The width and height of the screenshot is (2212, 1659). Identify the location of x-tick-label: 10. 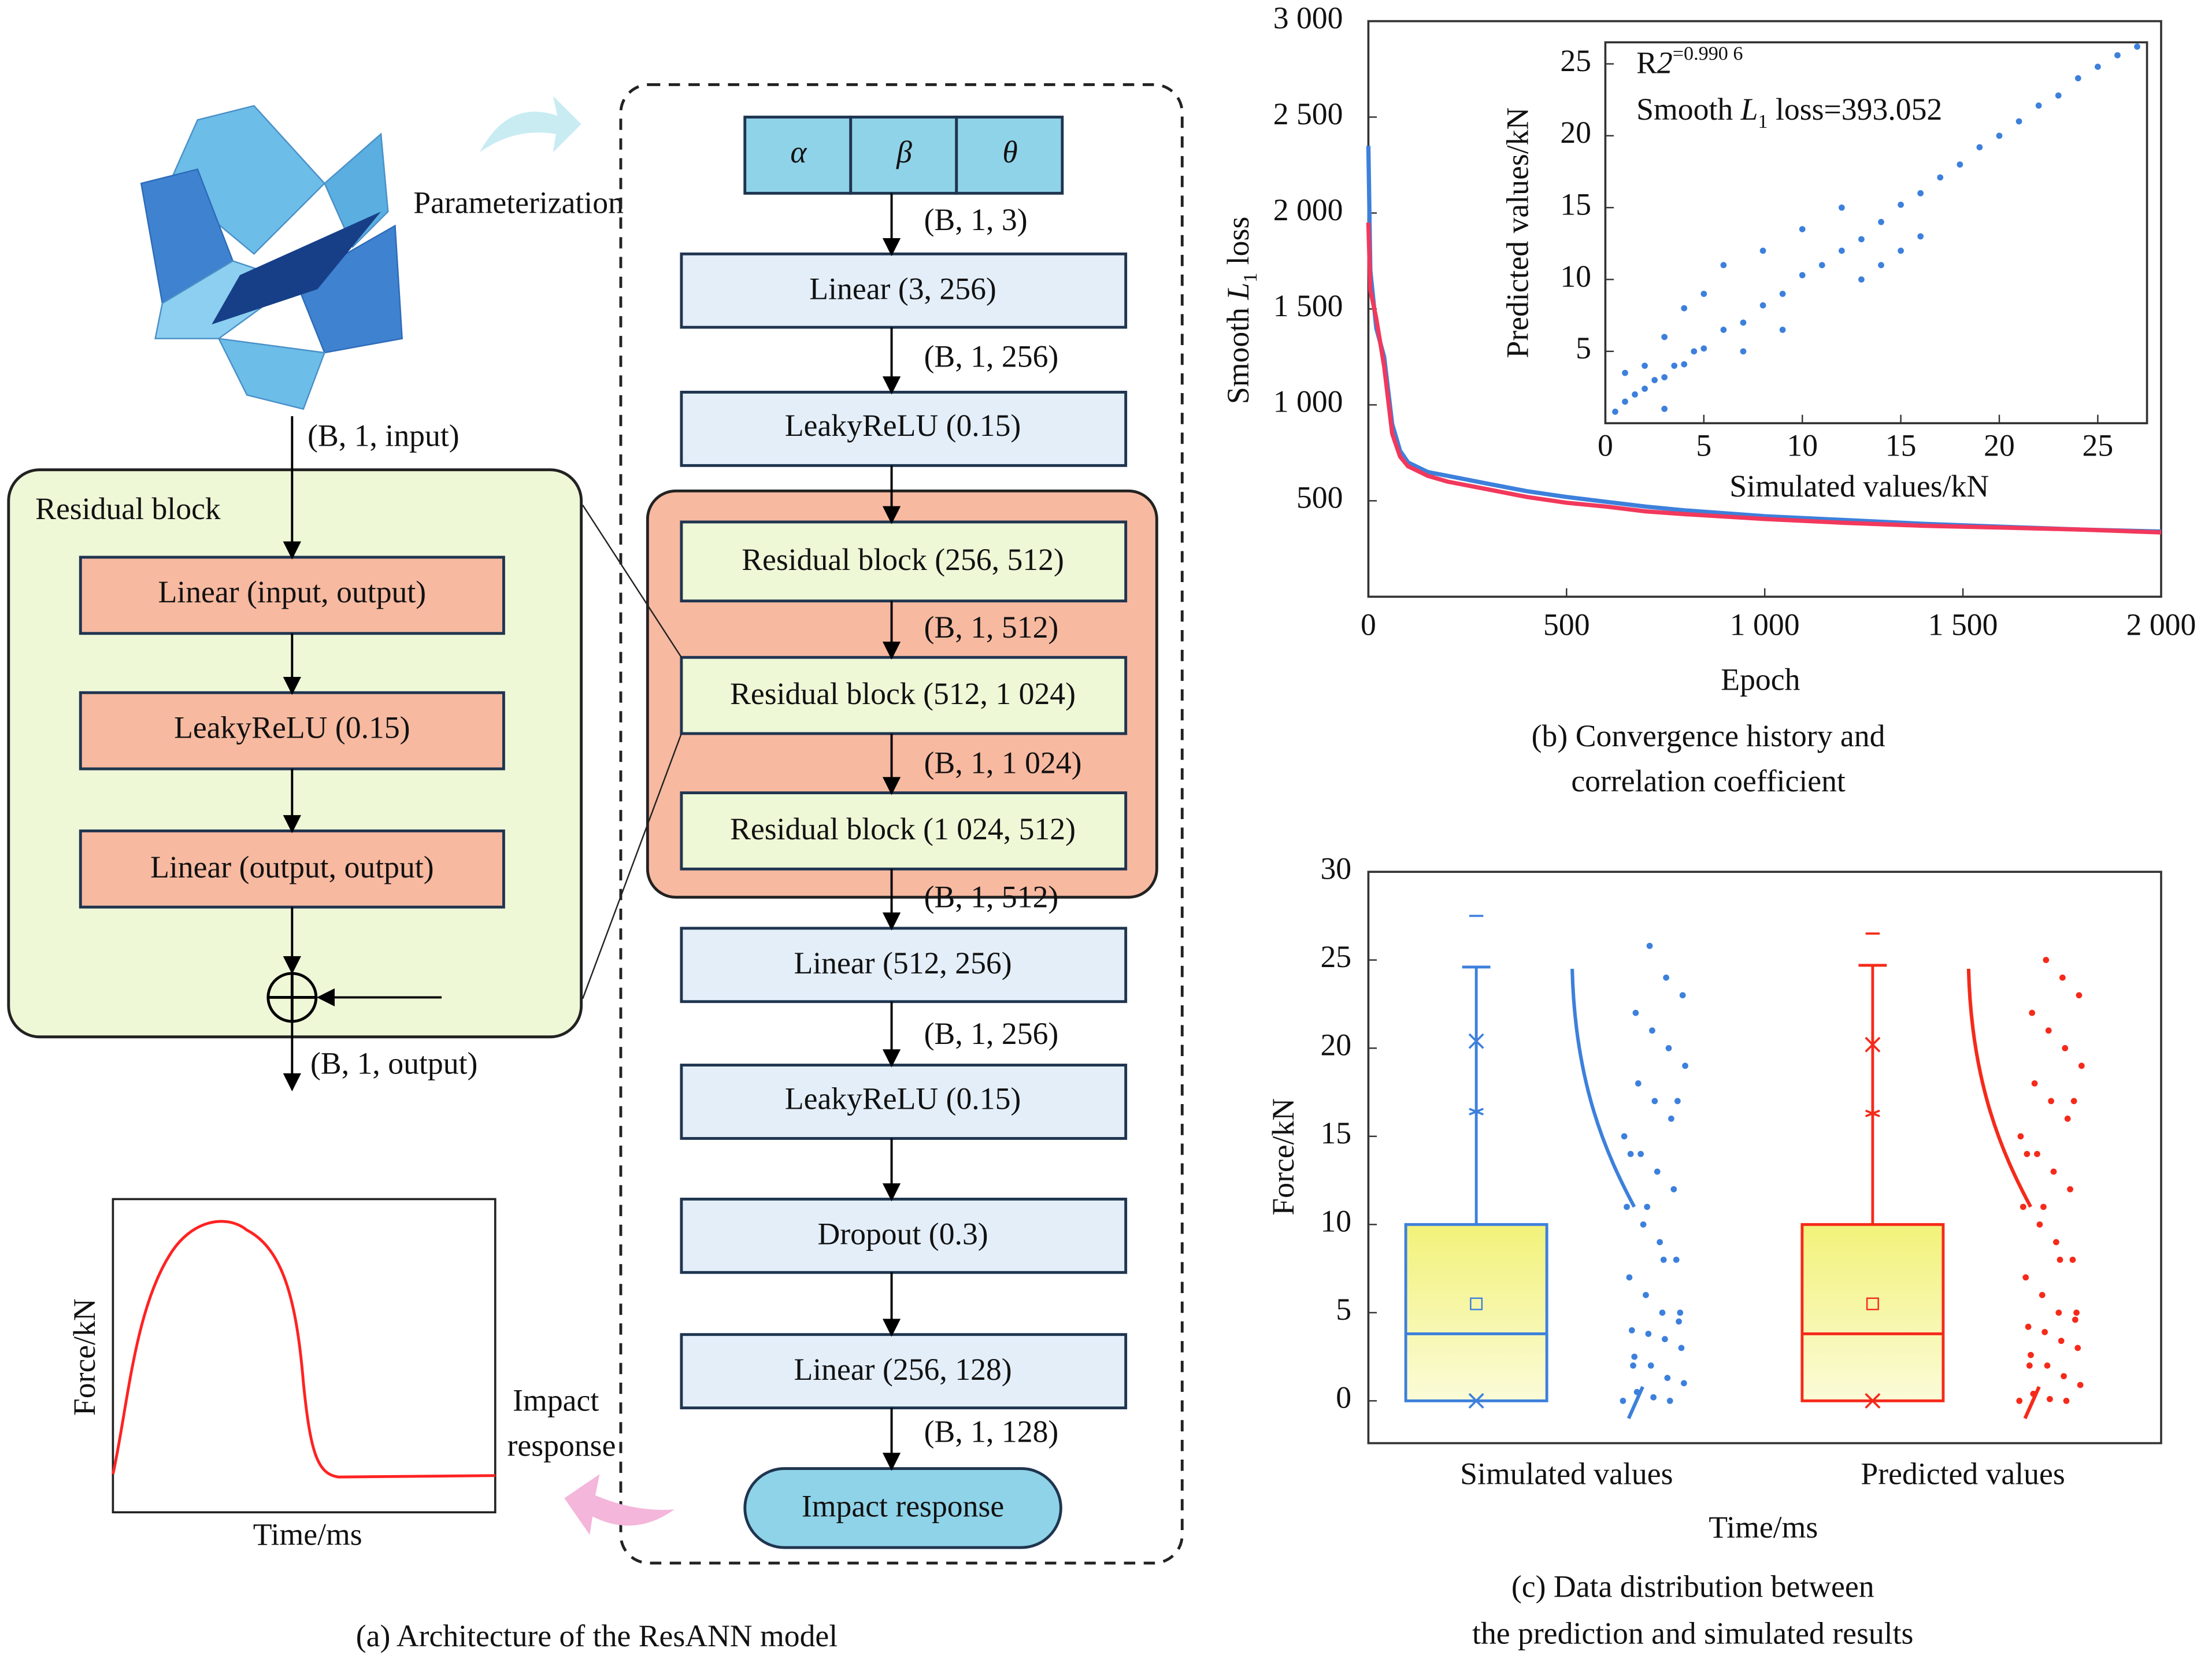
(1802, 445).